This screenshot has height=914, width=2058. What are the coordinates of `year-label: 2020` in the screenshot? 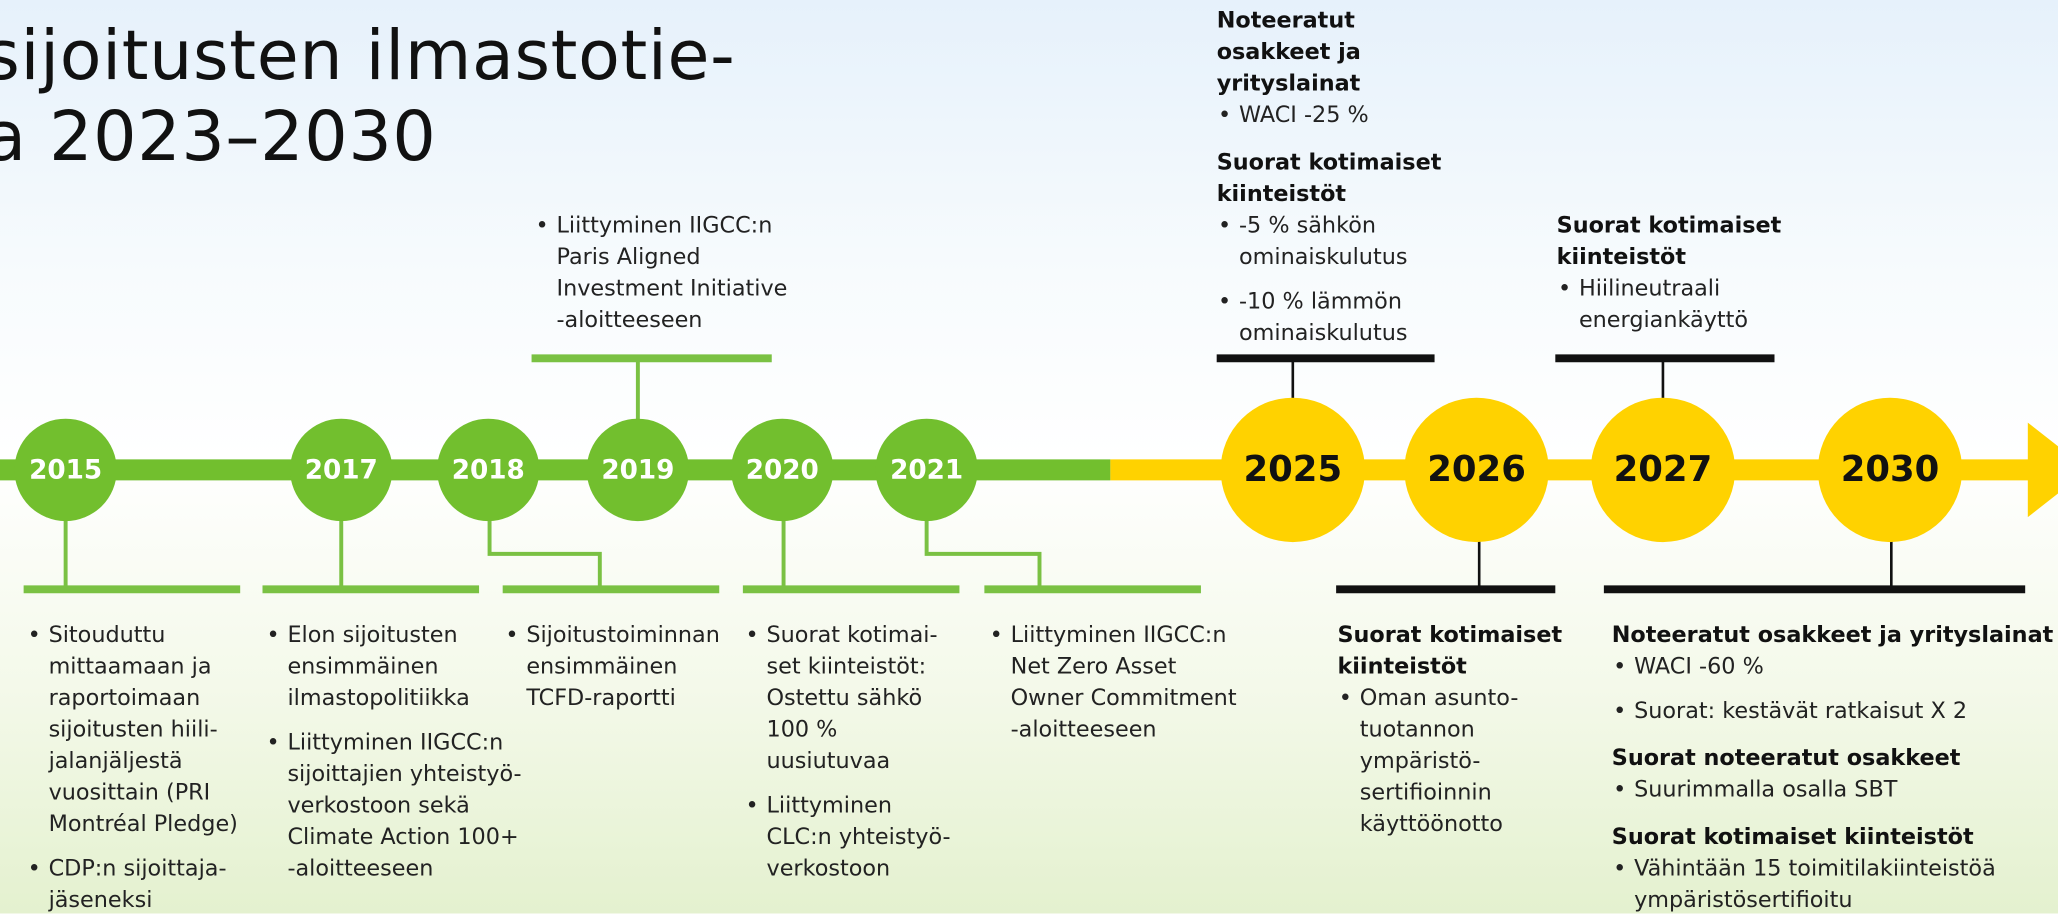 It's located at (782, 471).